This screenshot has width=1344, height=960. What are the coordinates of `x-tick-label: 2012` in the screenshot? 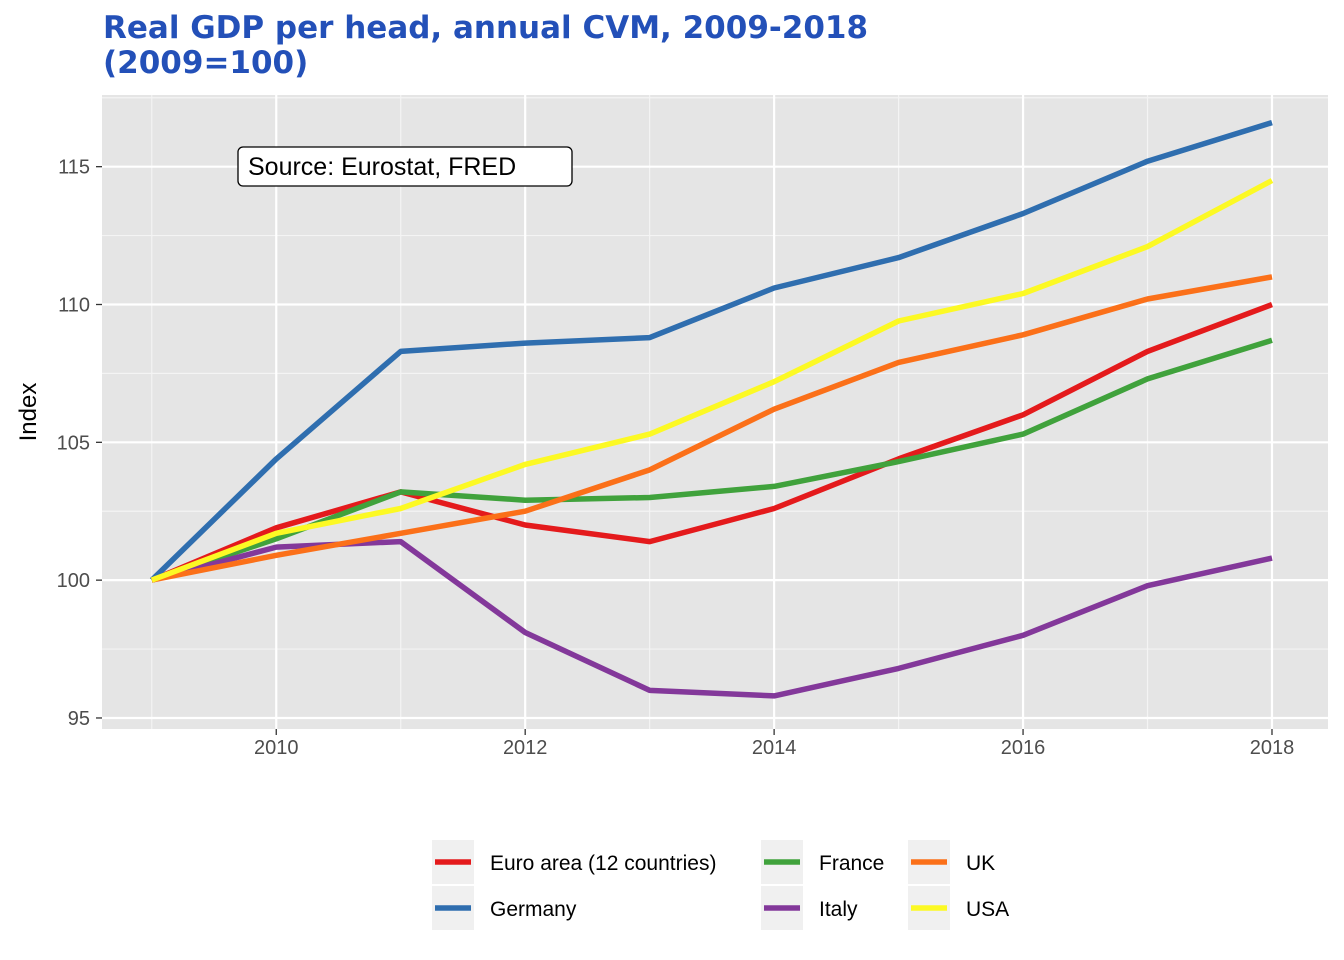 It's located at (525, 748).